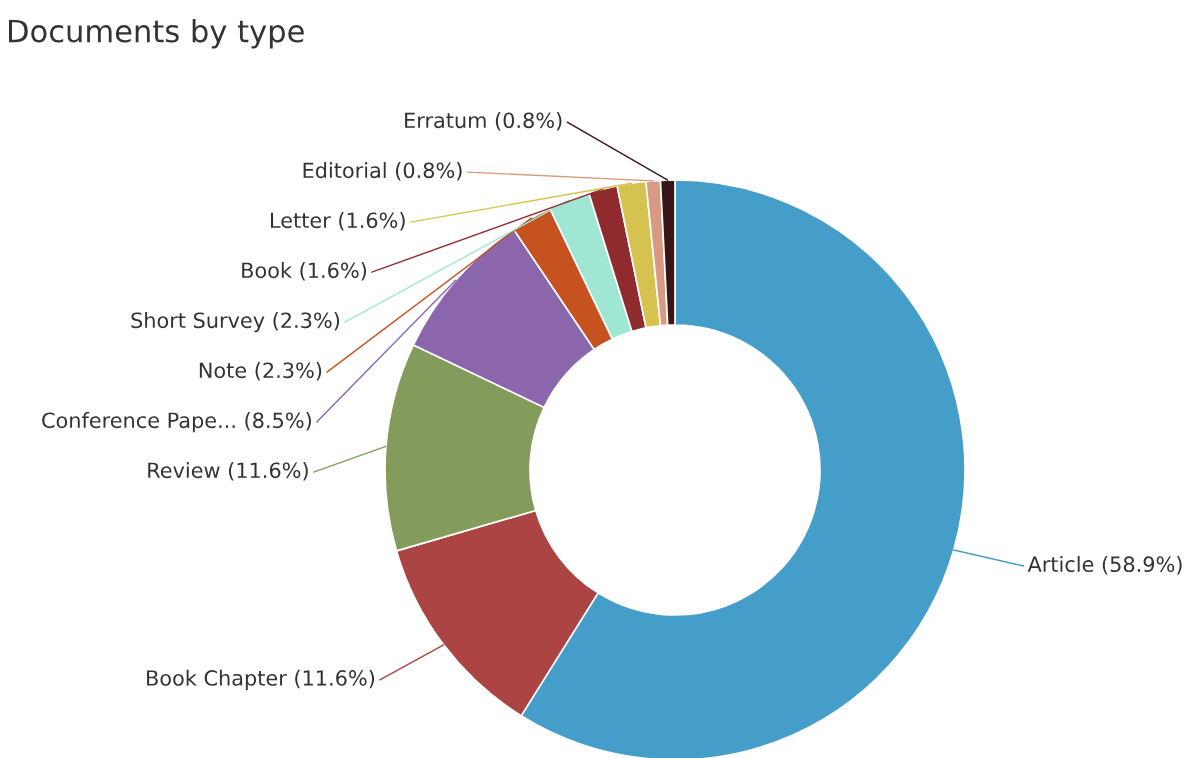 Image resolution: width=1200 pixels, height=758 pixels. What do you see at coordinates (235, 322) in the screenshot?
I see `slice-label: Short Survey (2.3%)` at bounding box center [235, 322].